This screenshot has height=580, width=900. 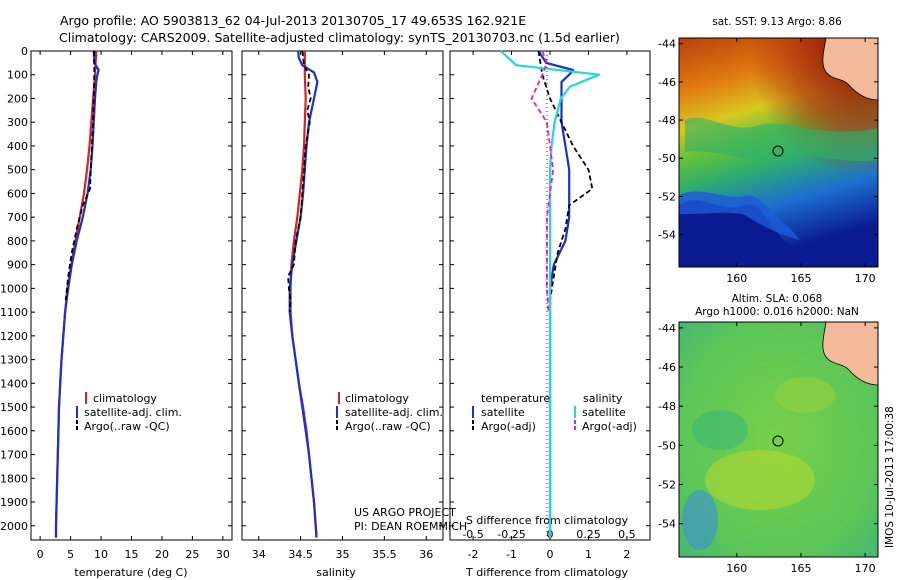 I want to click on series-line-t-argo-adj-, so click(x=565, y=175).